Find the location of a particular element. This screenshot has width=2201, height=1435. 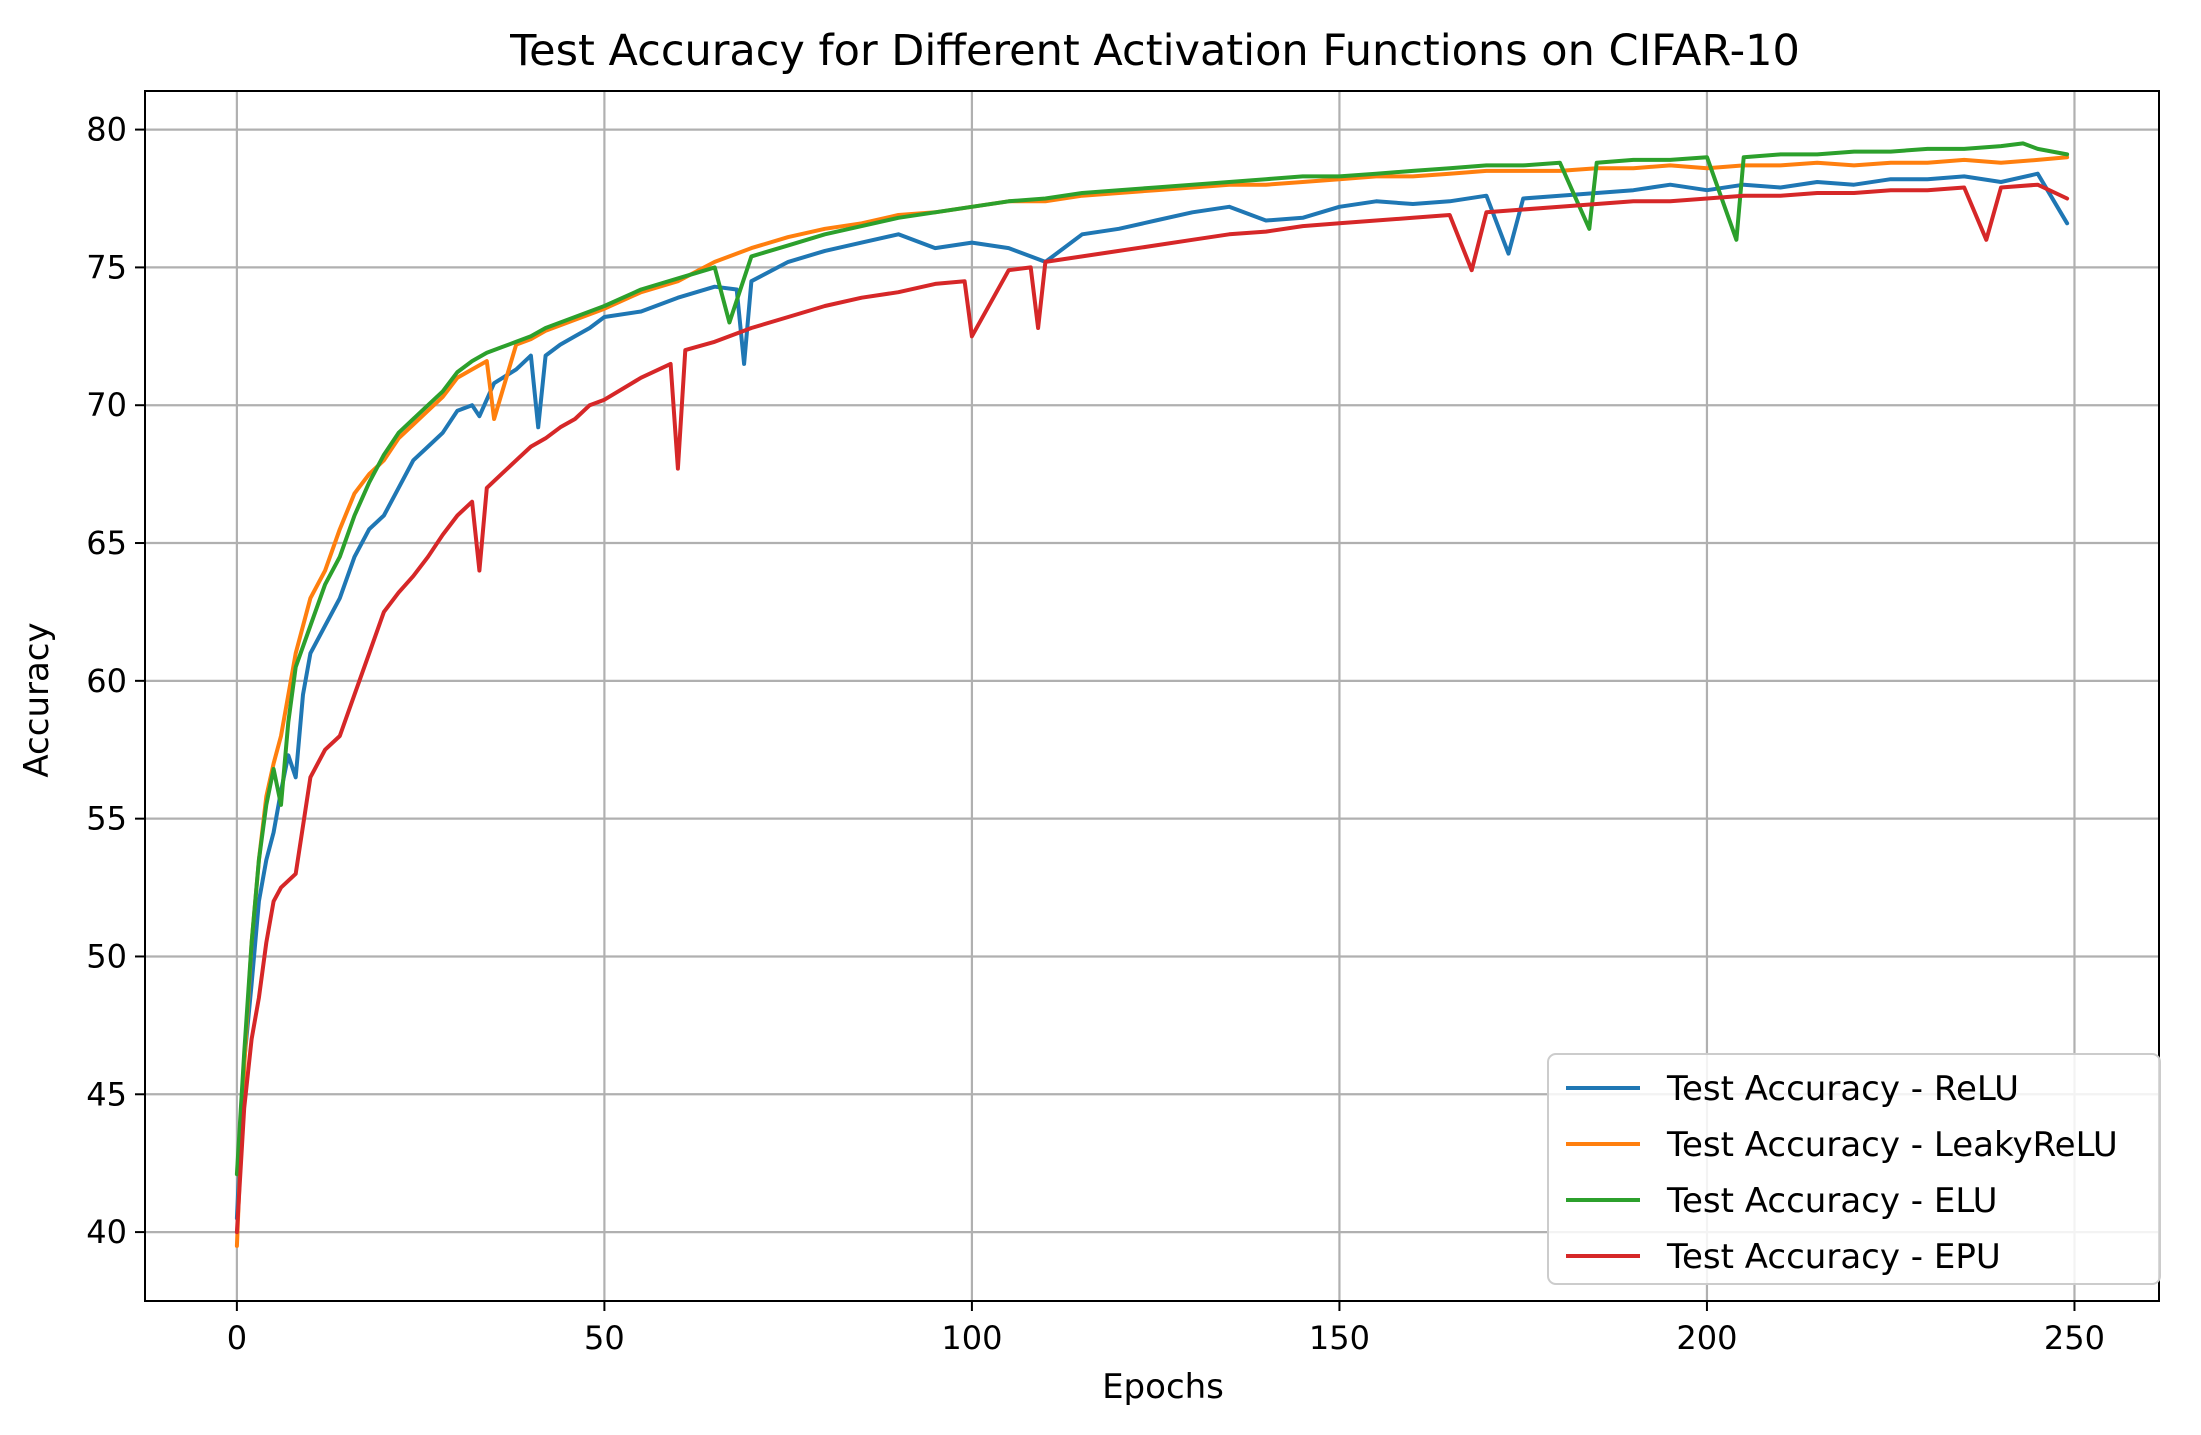

y-tick-label: 50 is located at coordinates (106, 956).